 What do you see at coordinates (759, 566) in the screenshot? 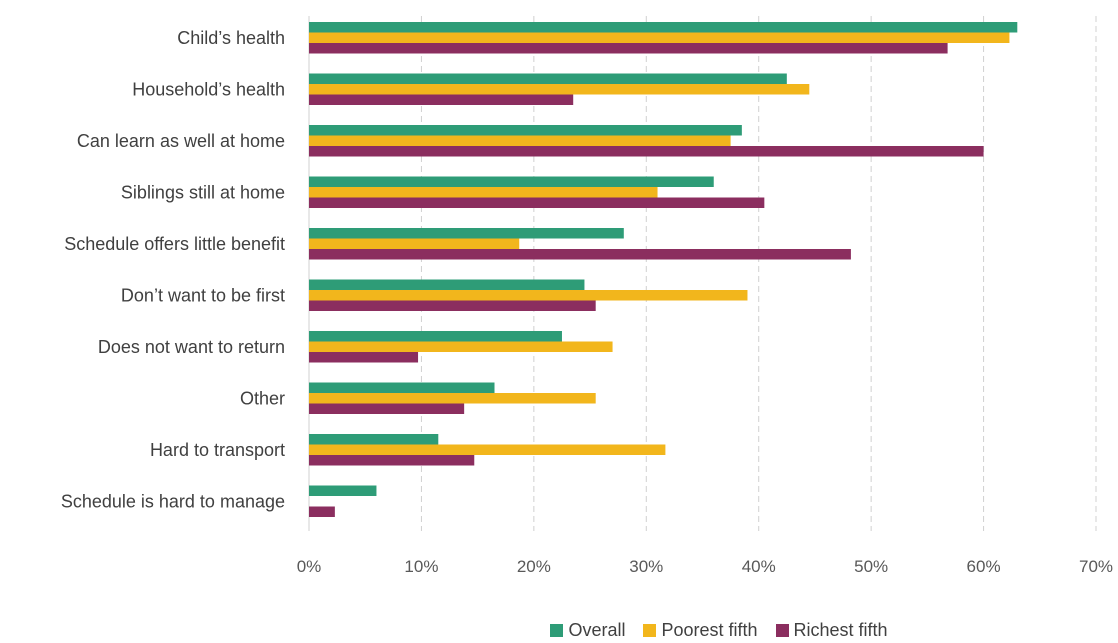
I see `x-tick-label: 40%` at bounding box center [759, 566].